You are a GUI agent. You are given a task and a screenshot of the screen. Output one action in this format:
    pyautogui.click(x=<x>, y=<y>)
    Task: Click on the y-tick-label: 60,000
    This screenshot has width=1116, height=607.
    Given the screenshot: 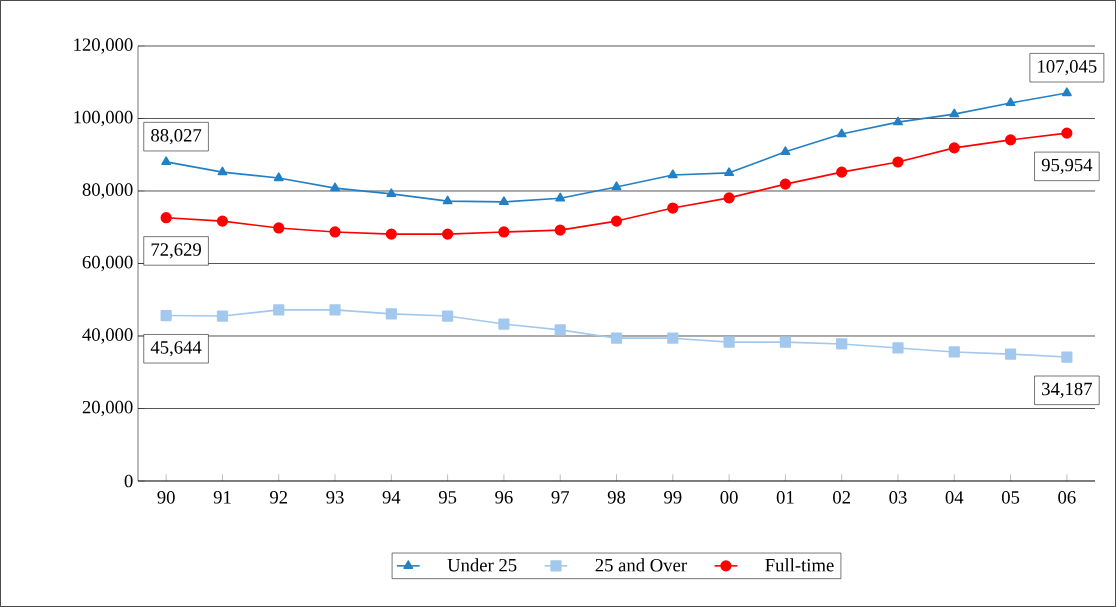 What is the action you would take?
    pyautogui.click(x=107, y=263)
    